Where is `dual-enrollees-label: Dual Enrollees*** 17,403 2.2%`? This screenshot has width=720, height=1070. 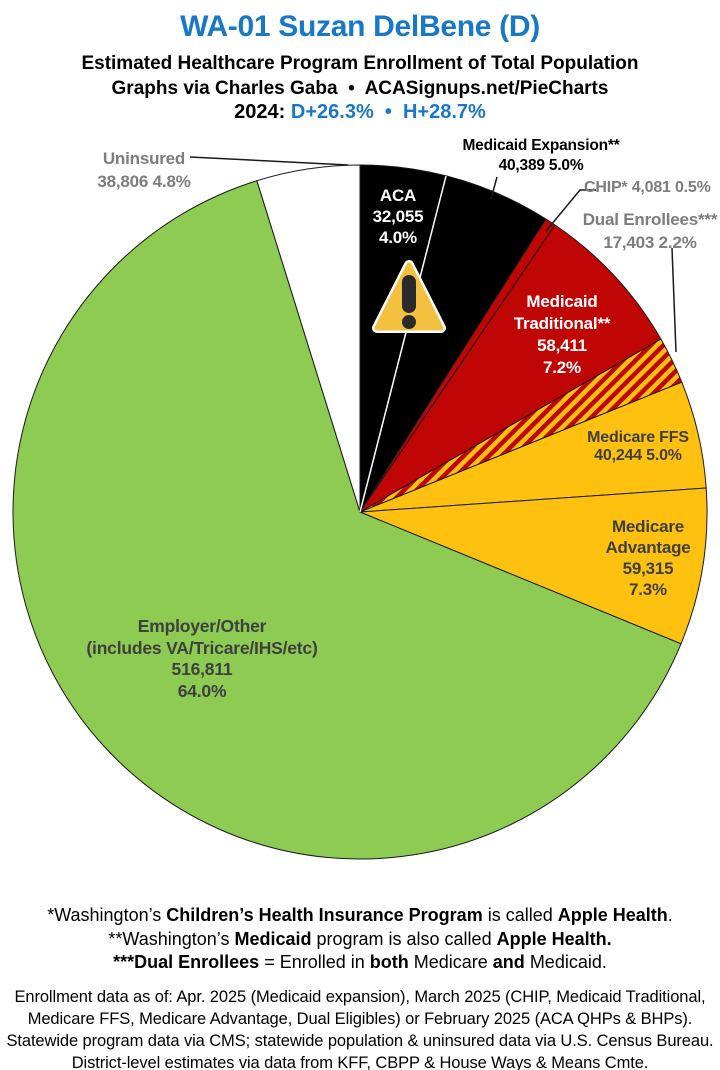 dual-enrollees-label: Dual Enrollees*** 17,403 2.2% is located at coordinates (650, 231).